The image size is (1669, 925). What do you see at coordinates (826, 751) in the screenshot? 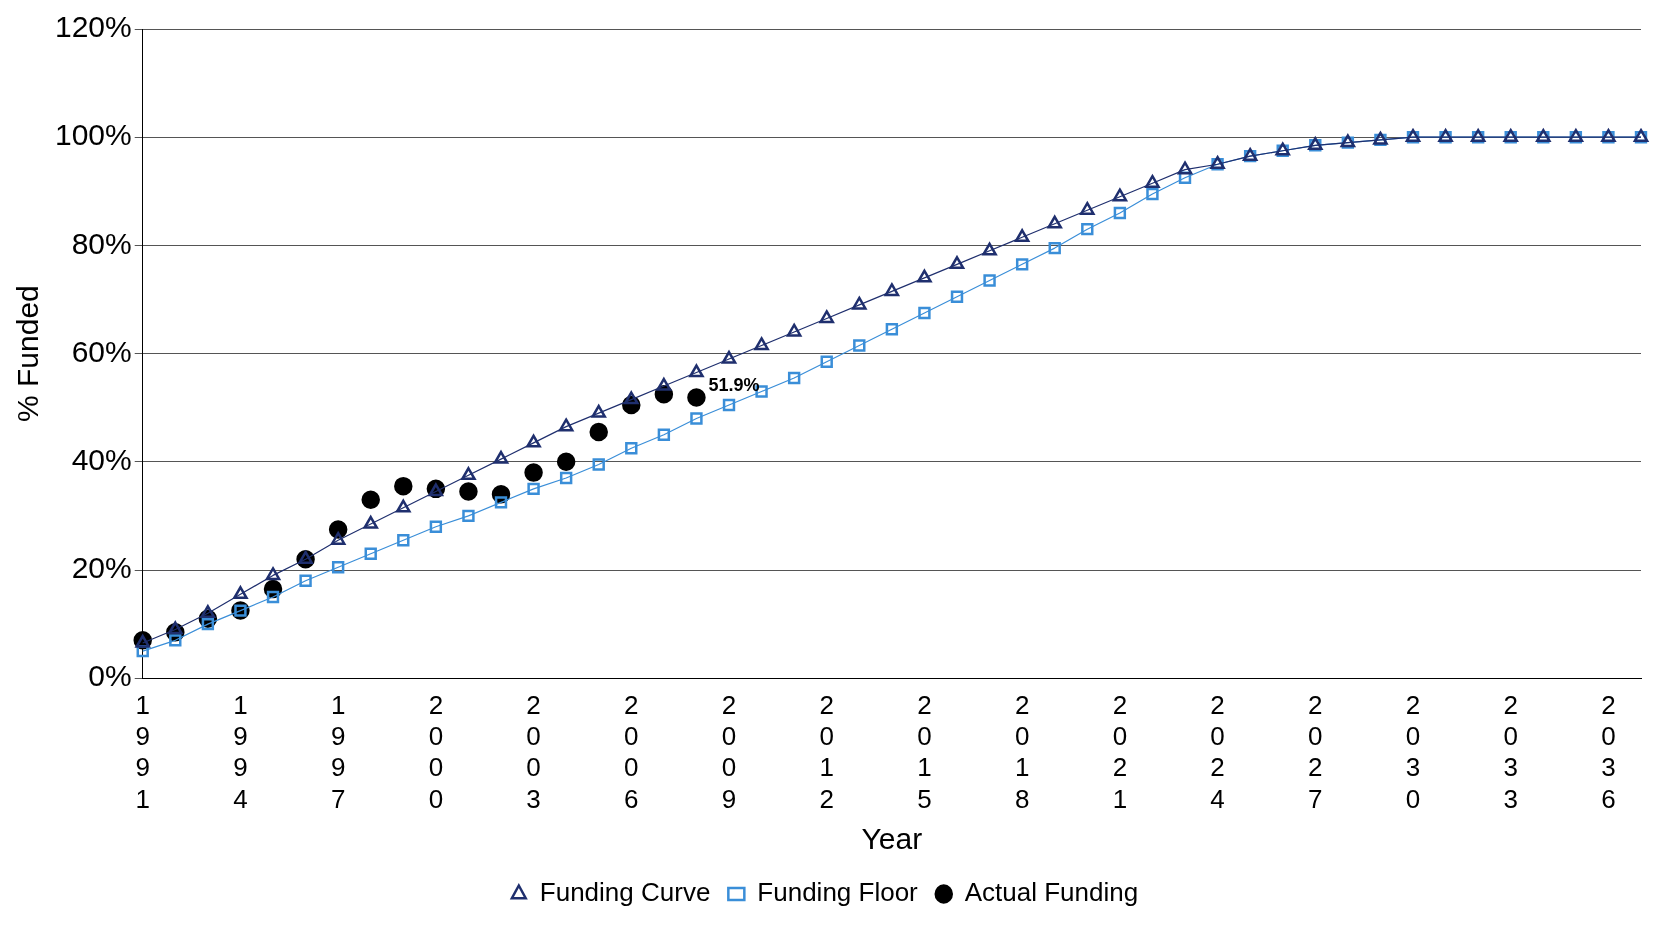
I see `x-tick-label: 2012` at bounding box center [826, 751].